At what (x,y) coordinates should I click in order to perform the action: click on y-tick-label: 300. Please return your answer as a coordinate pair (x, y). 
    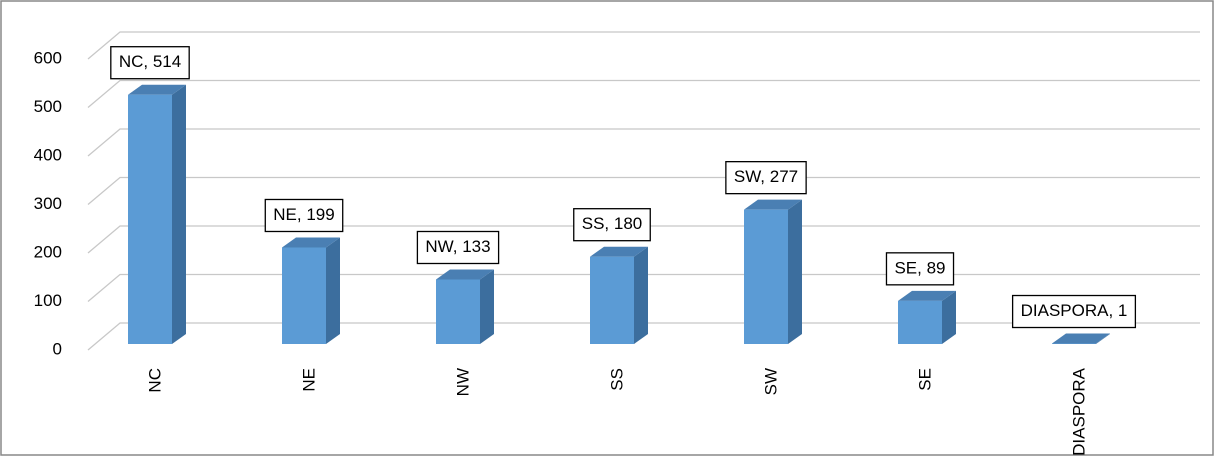
    Looking at the image, I should click on (48, 203).